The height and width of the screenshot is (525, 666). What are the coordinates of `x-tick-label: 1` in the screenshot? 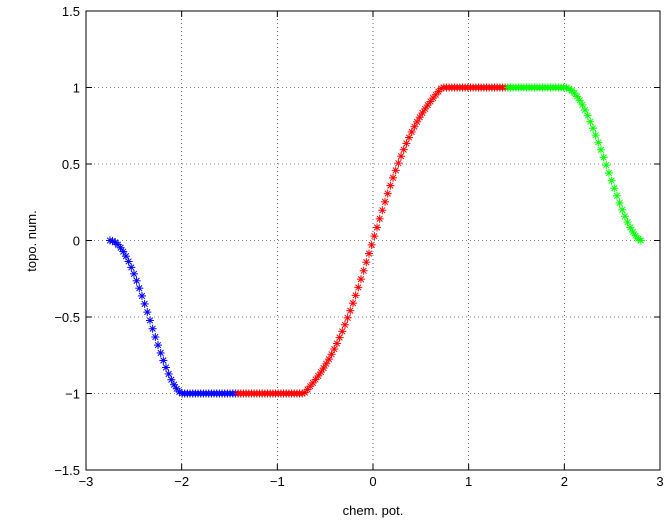 It's located at (468, 481).